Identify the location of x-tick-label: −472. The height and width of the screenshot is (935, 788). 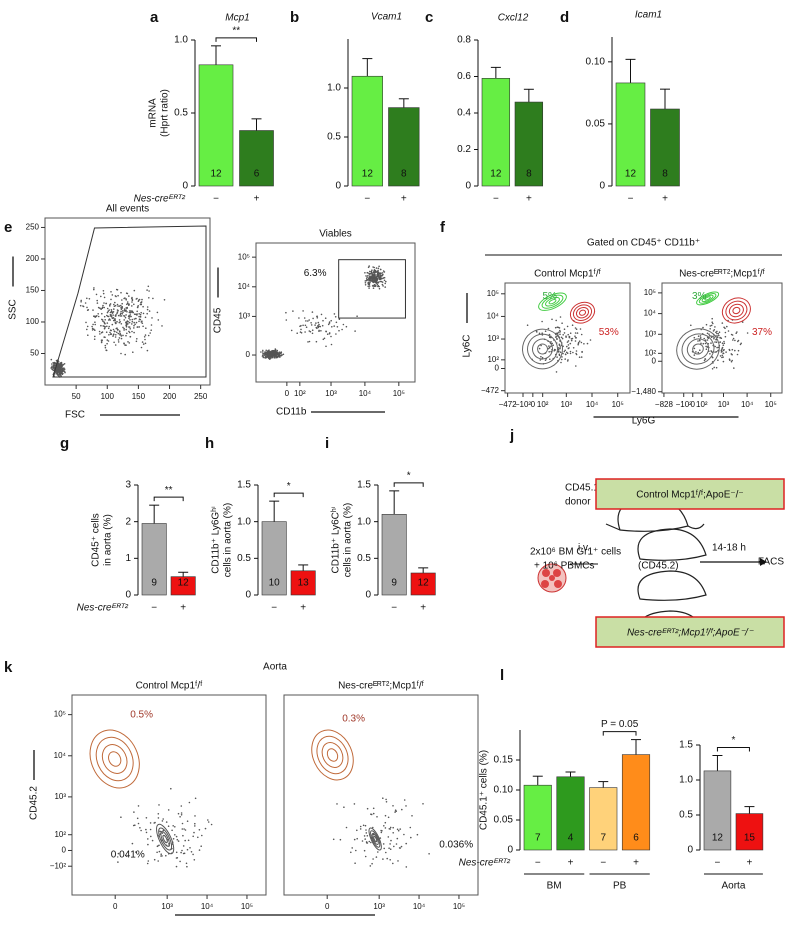
(508, 404).